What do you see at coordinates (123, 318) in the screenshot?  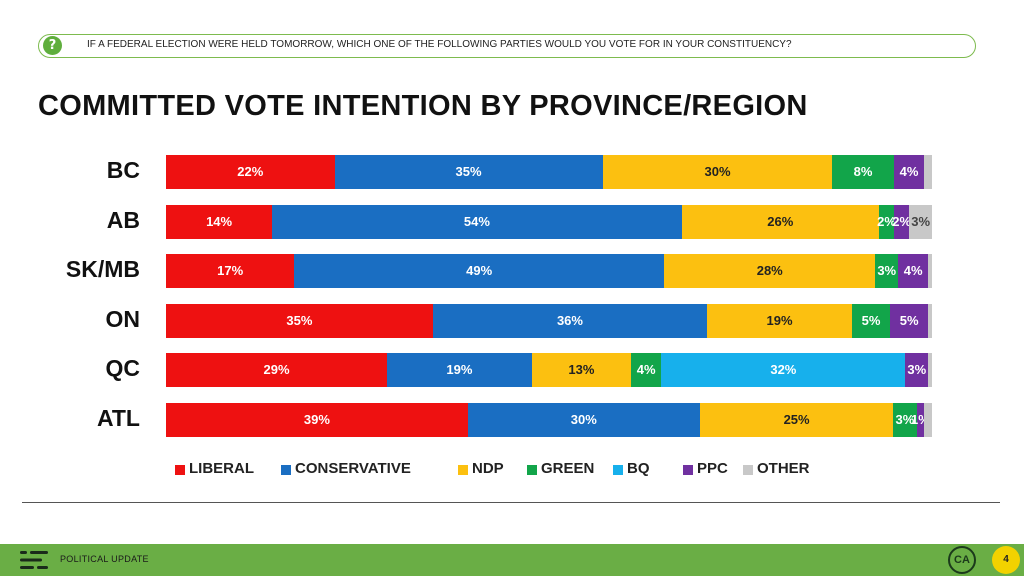 I see `category-label: ON` at bounding box center [123, 318].